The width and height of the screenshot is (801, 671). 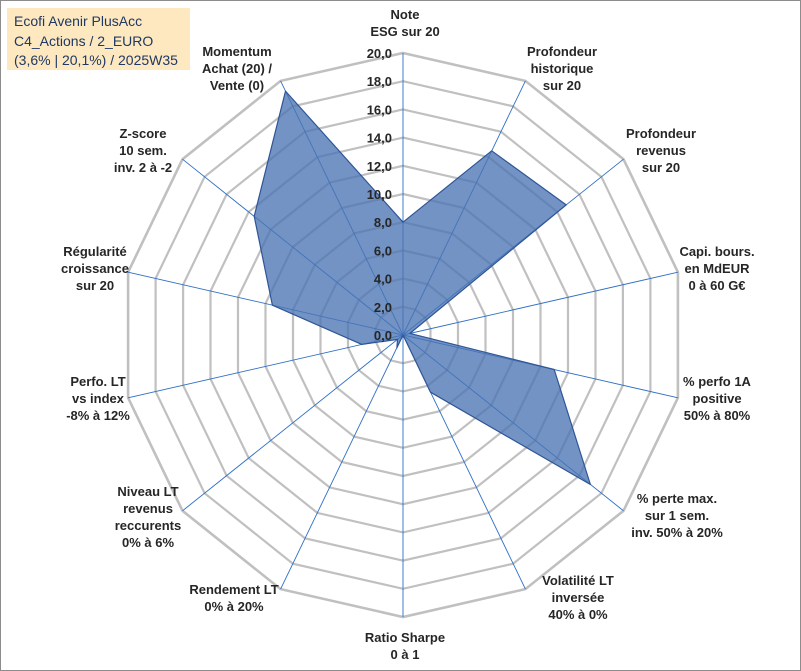 I want to click on axis-label: Capi. bours. en MdEUR 0 à 60 G€, so click(x=716, y=268).